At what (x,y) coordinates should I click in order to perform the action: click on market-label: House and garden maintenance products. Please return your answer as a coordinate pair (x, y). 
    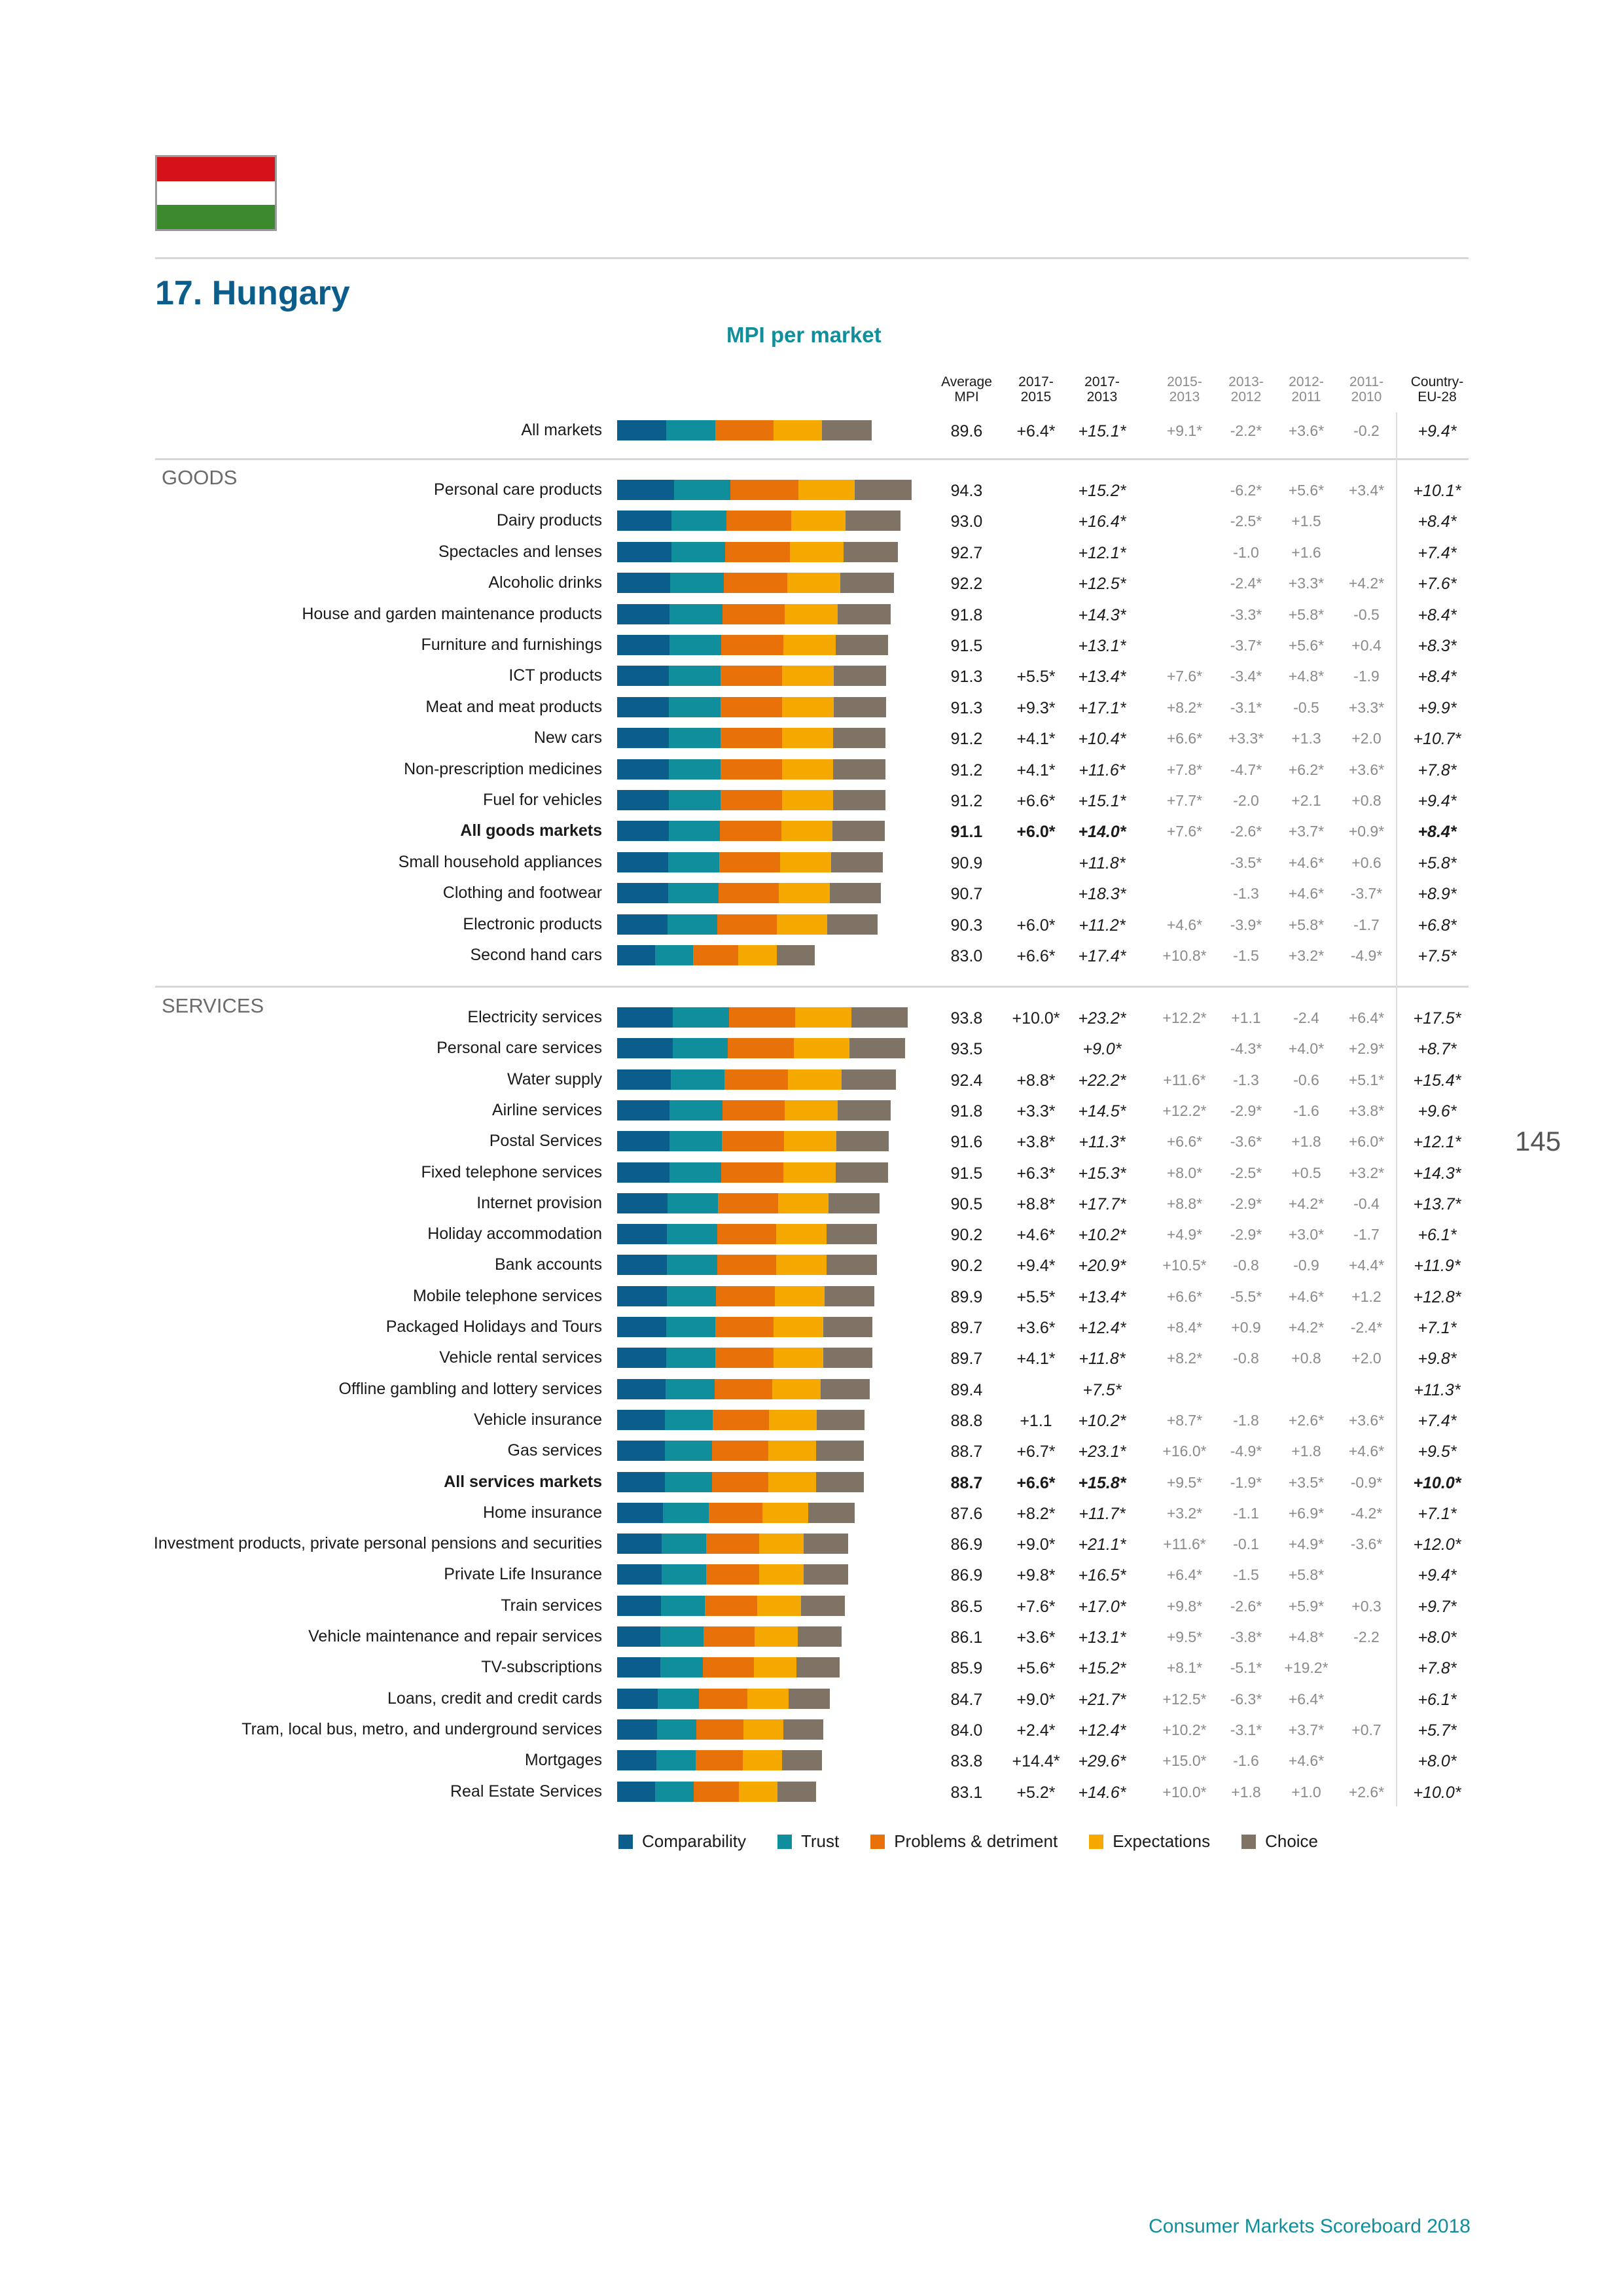
    Looking at the image, I should click on (452, 613).